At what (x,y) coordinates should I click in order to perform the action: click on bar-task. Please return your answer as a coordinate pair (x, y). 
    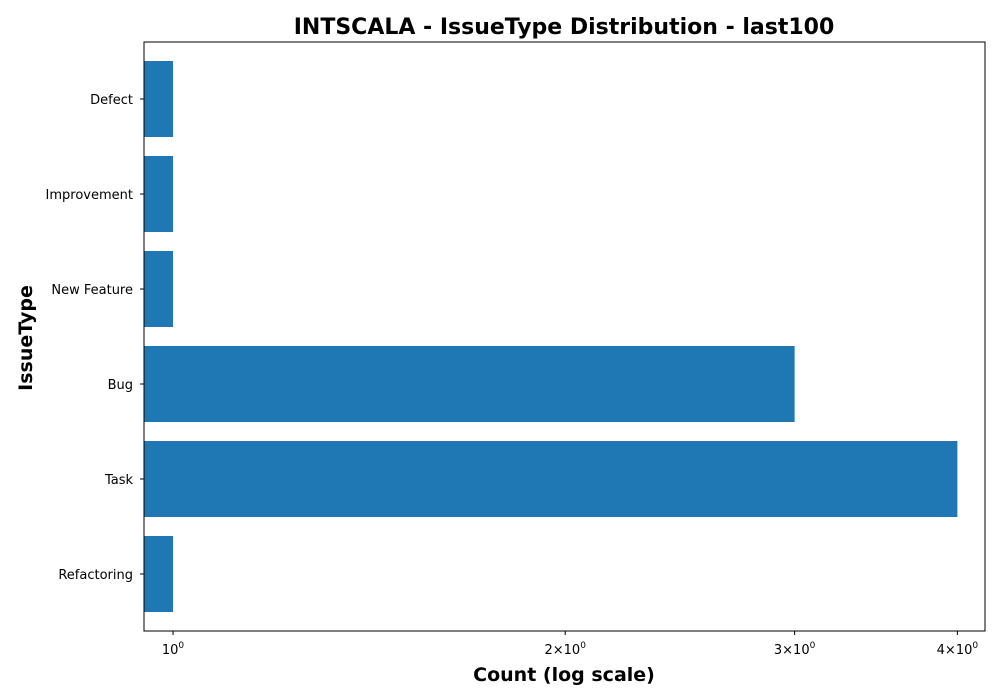
    Looking at the image, I should click on (550, 479).